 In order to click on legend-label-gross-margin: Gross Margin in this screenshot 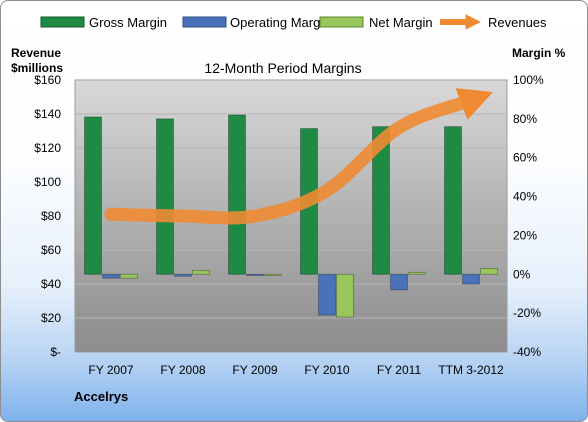, I will do `click(128, 22)`.